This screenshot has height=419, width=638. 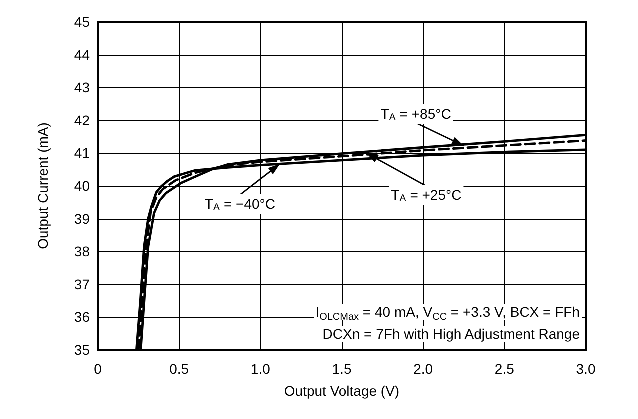 What do you see at coordinates (82, 317) in the screenshot?
I see `y-tick-label: 36` at bounding box center [82, 317].